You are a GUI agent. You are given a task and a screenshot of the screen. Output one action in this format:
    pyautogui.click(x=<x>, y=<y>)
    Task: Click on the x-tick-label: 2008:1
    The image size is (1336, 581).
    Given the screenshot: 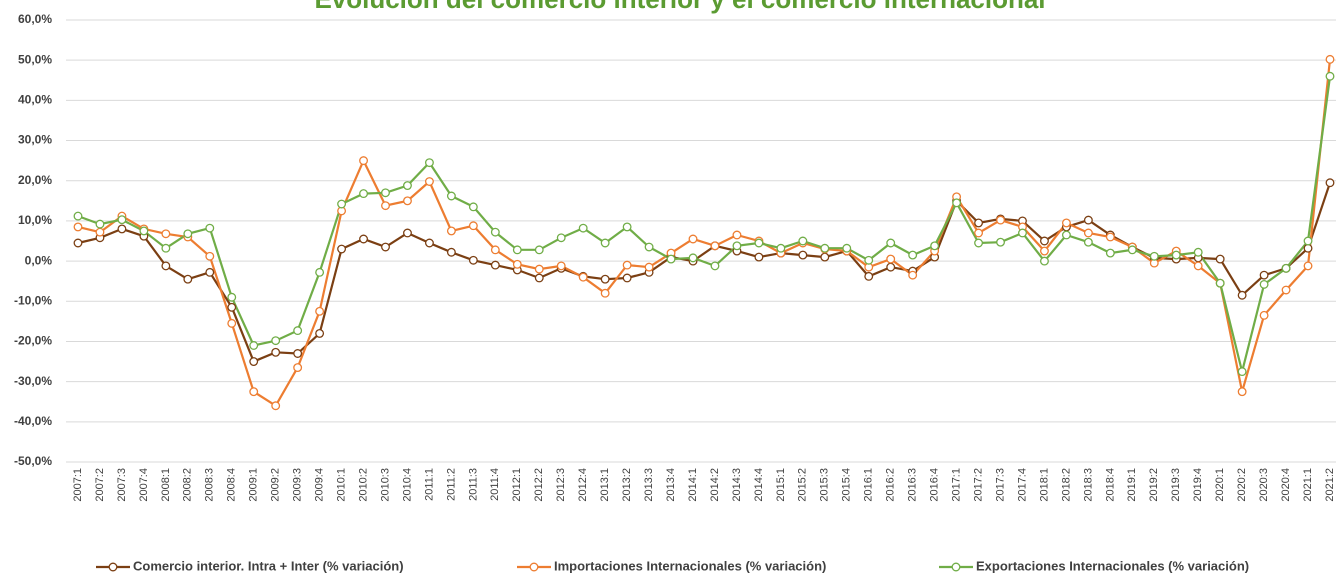 What is the action you would take?
    pyautogui.click(x=166, y=485)
    